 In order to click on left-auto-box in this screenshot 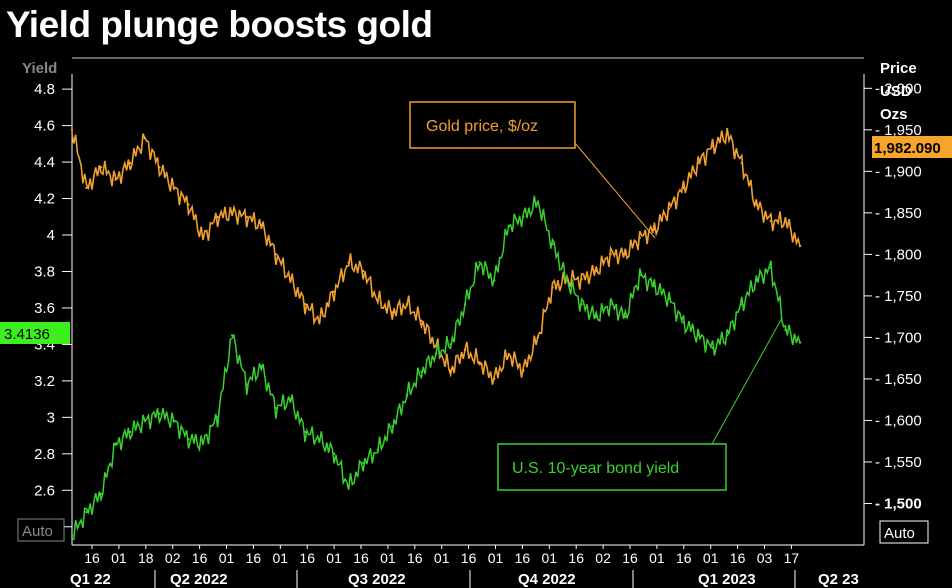, I will do `click(41, 530)`.